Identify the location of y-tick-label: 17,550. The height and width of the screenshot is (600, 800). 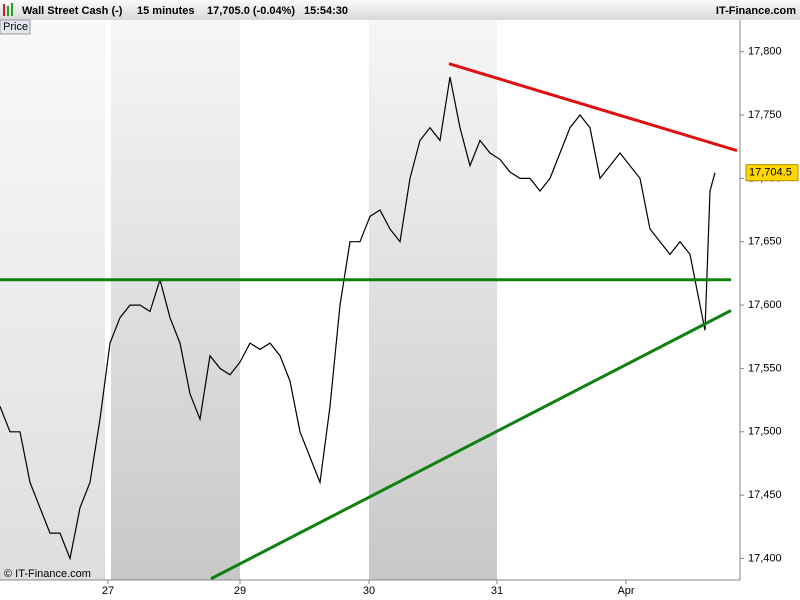
(765, 368).